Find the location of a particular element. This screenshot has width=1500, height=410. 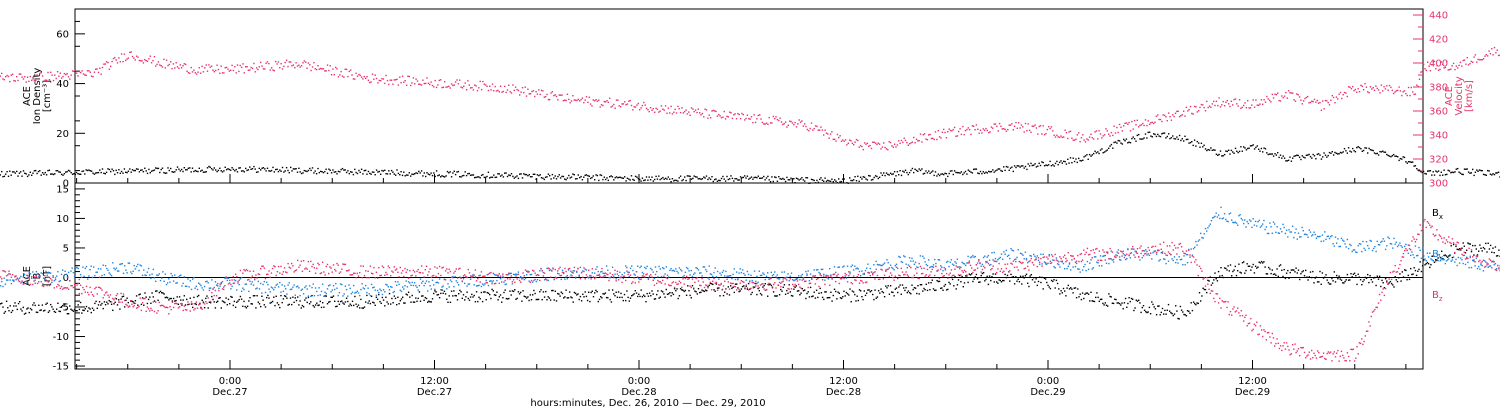

b-tick-label: -5 is located at coordinates (64, 308).